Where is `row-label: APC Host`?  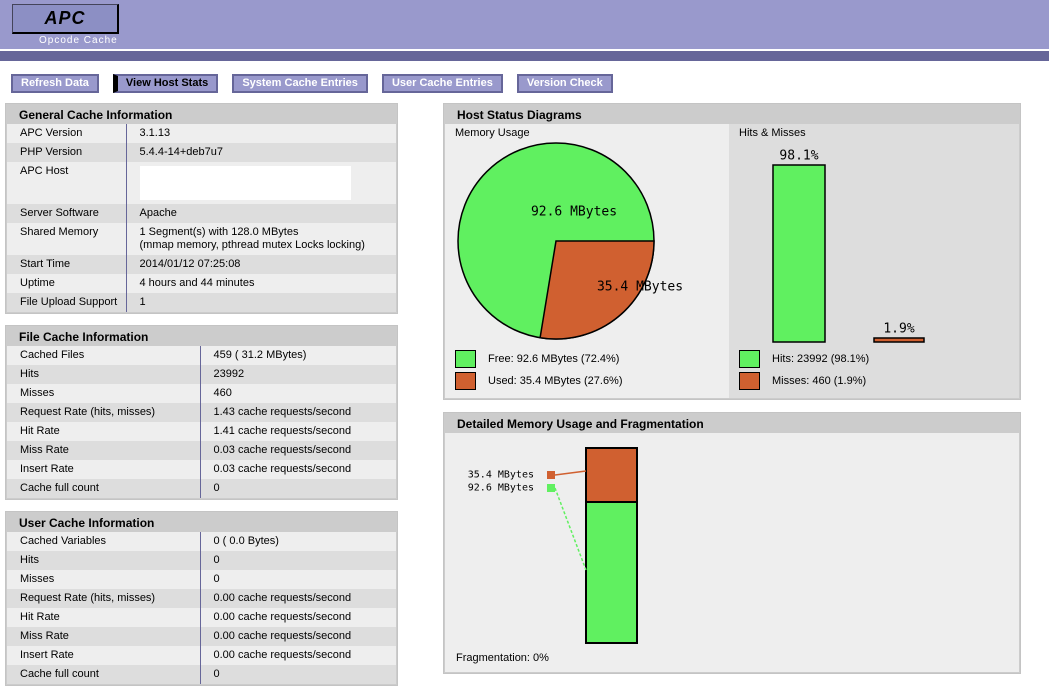
row-label: APC Host is located at coordinates (67, 183).